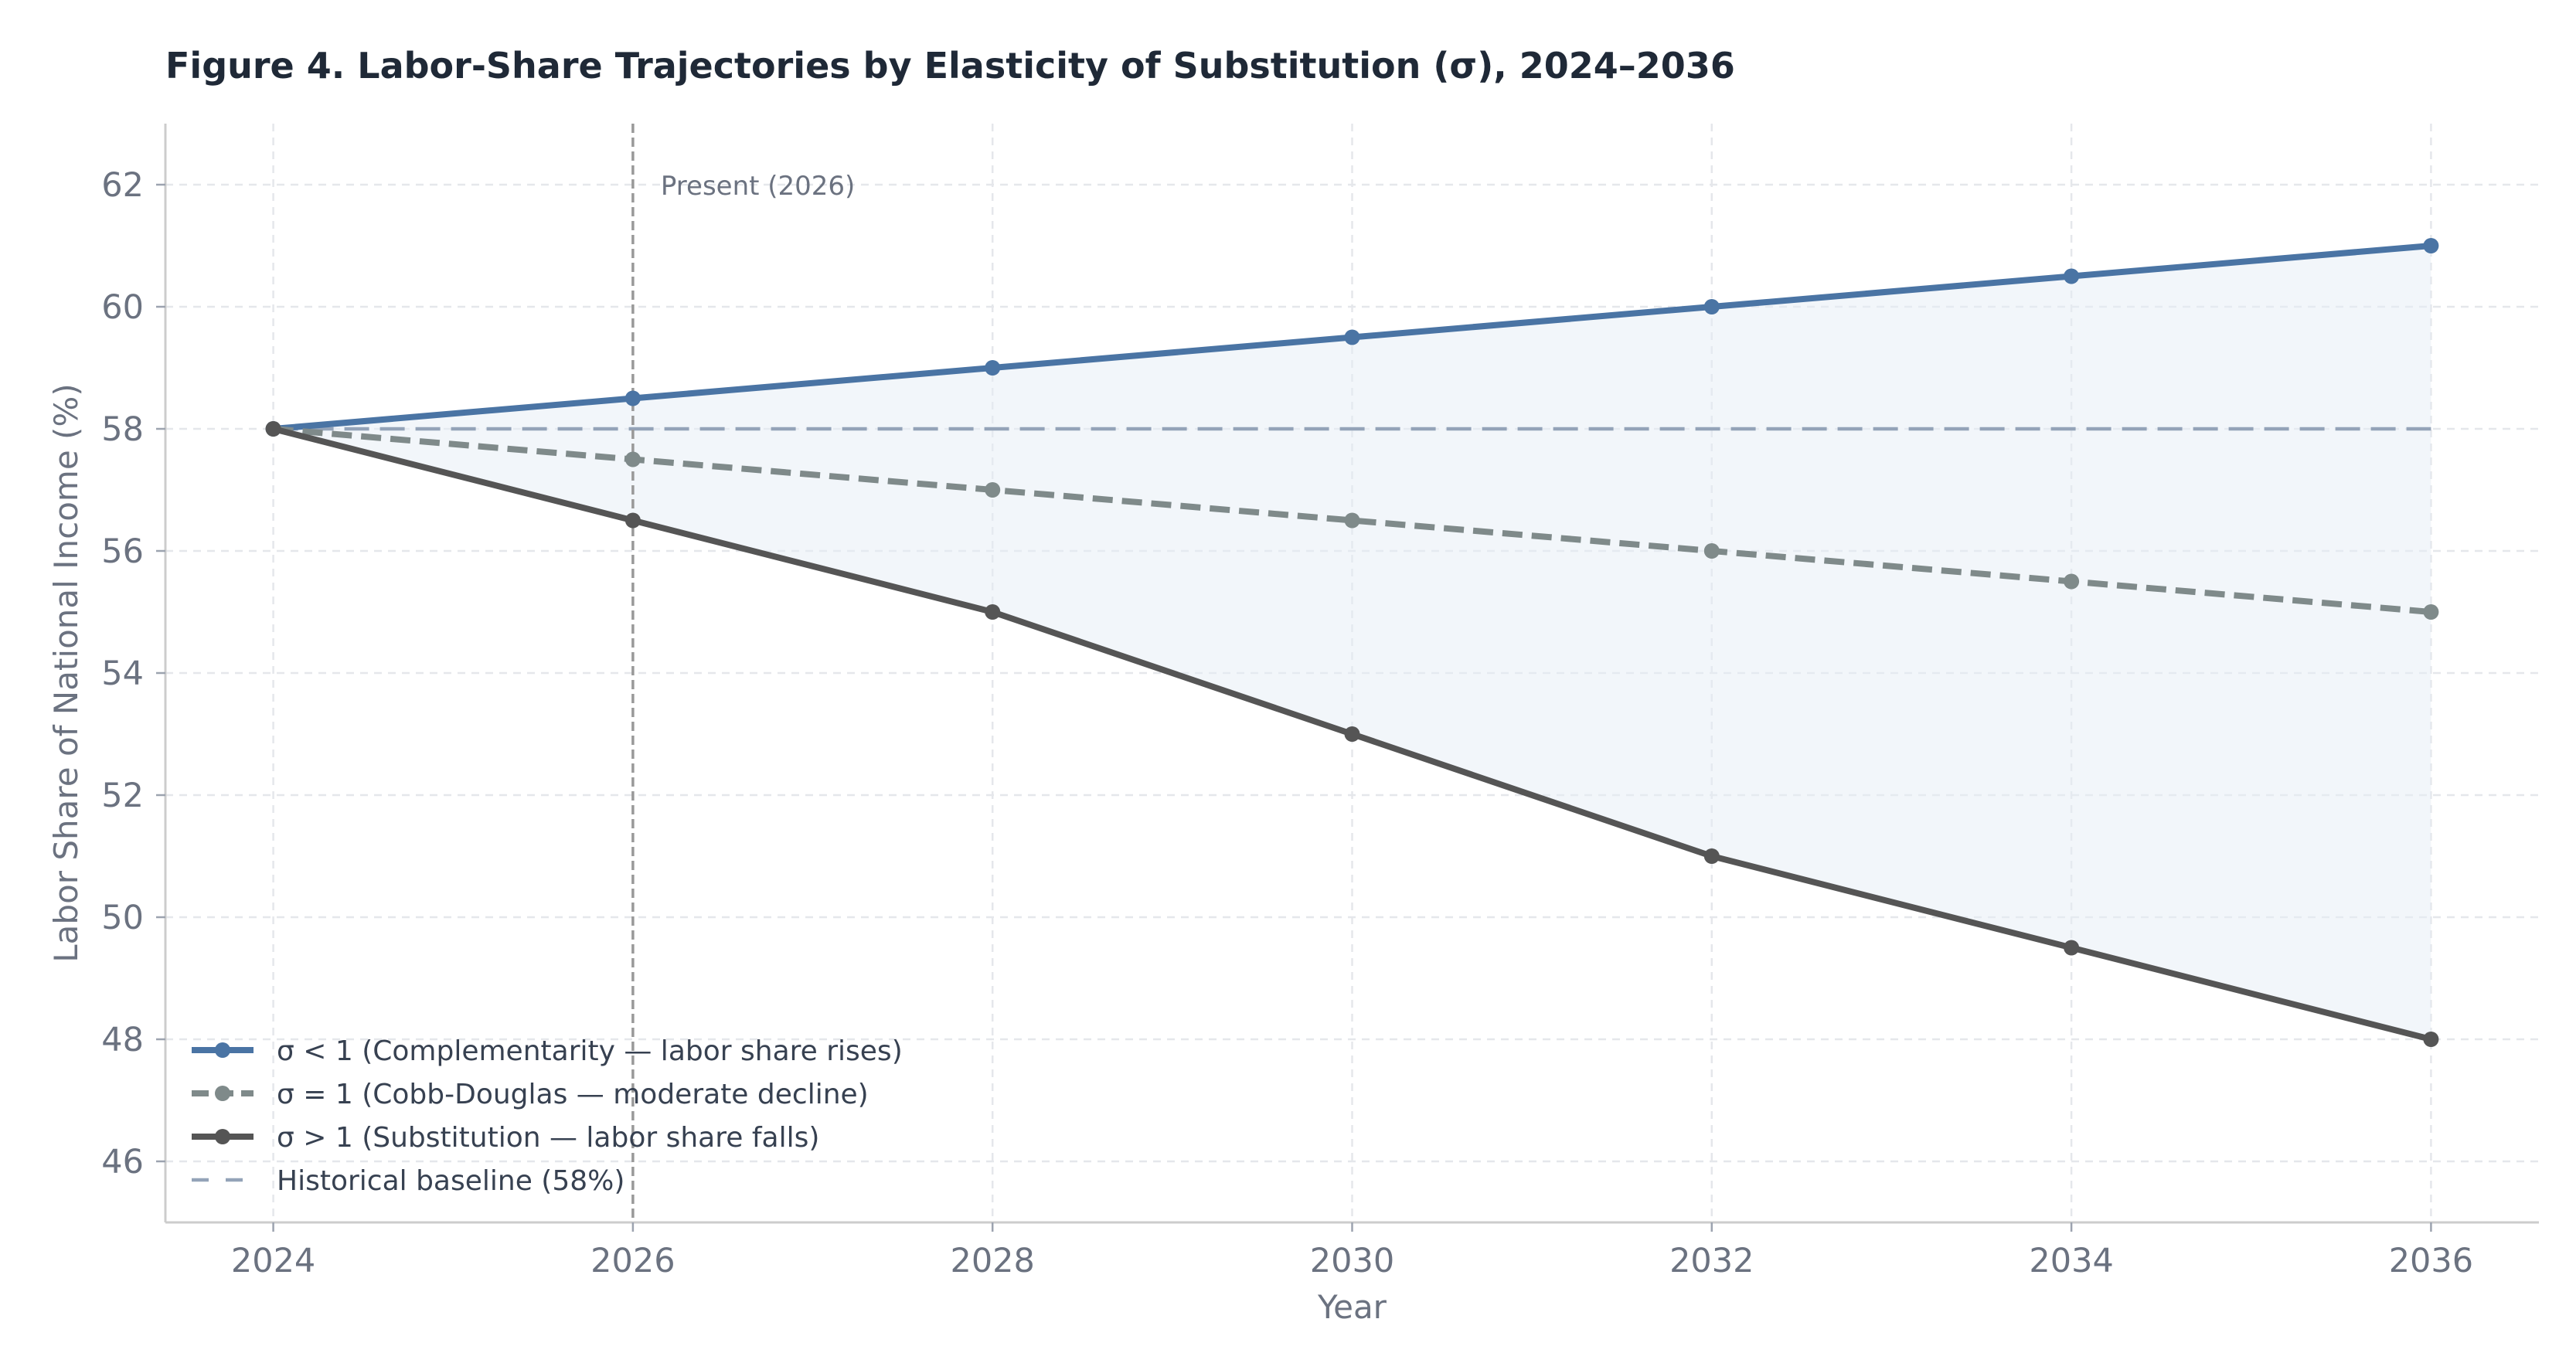  What do you see at coordinates (66, 672) in the screenshot?
I see `y-axis-label: Labor Share of National Income (%)` at bounding box center [66, 672].